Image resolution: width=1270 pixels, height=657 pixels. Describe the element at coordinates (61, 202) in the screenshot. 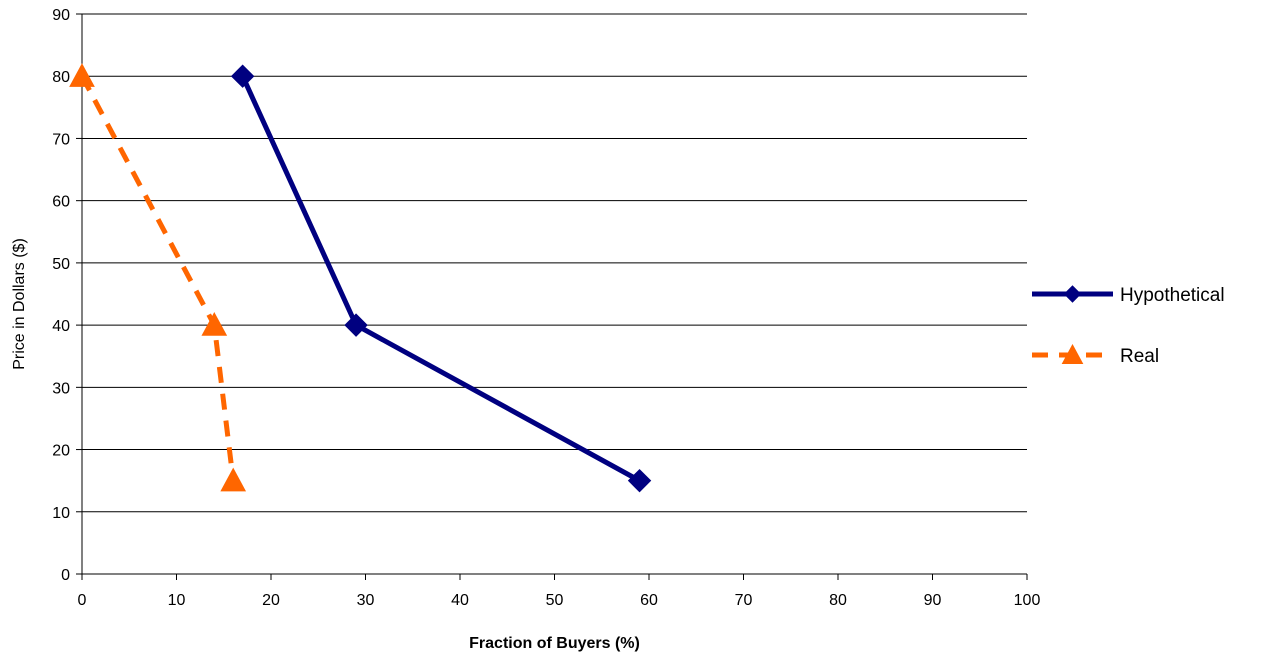

I see `y-tick-label: 60` at that location.